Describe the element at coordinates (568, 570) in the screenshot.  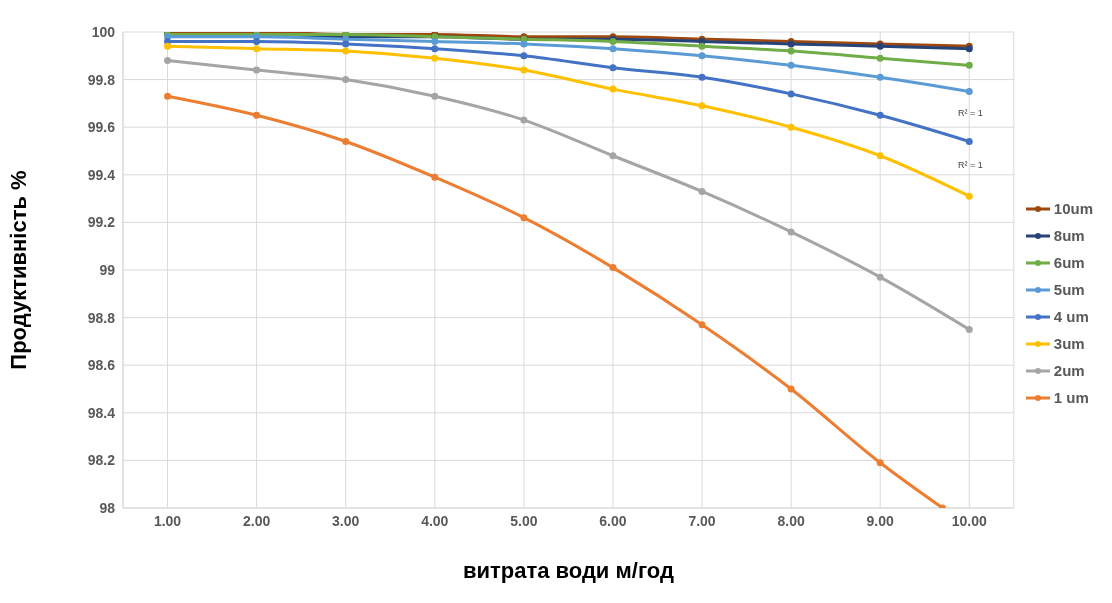
I see `x-axis-title: витрата води м/год` at that location.